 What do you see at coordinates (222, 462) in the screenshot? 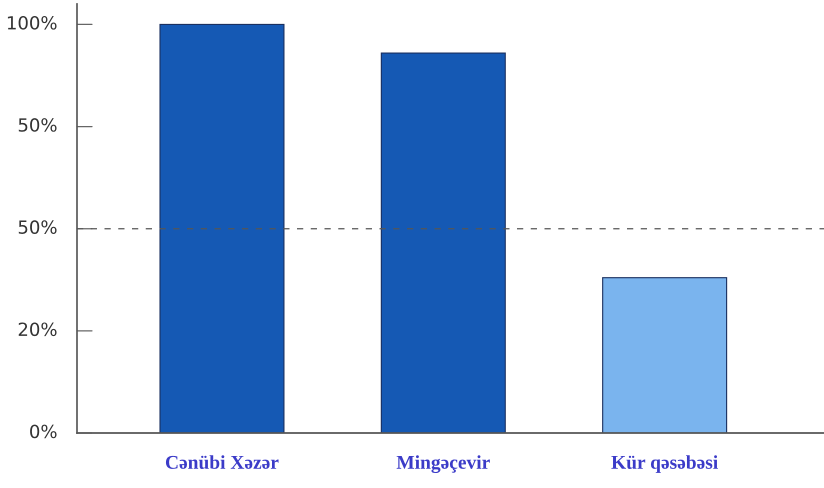
I see `x-tick-label: Cənübi Xəzər` at bounding box center [222, 462].